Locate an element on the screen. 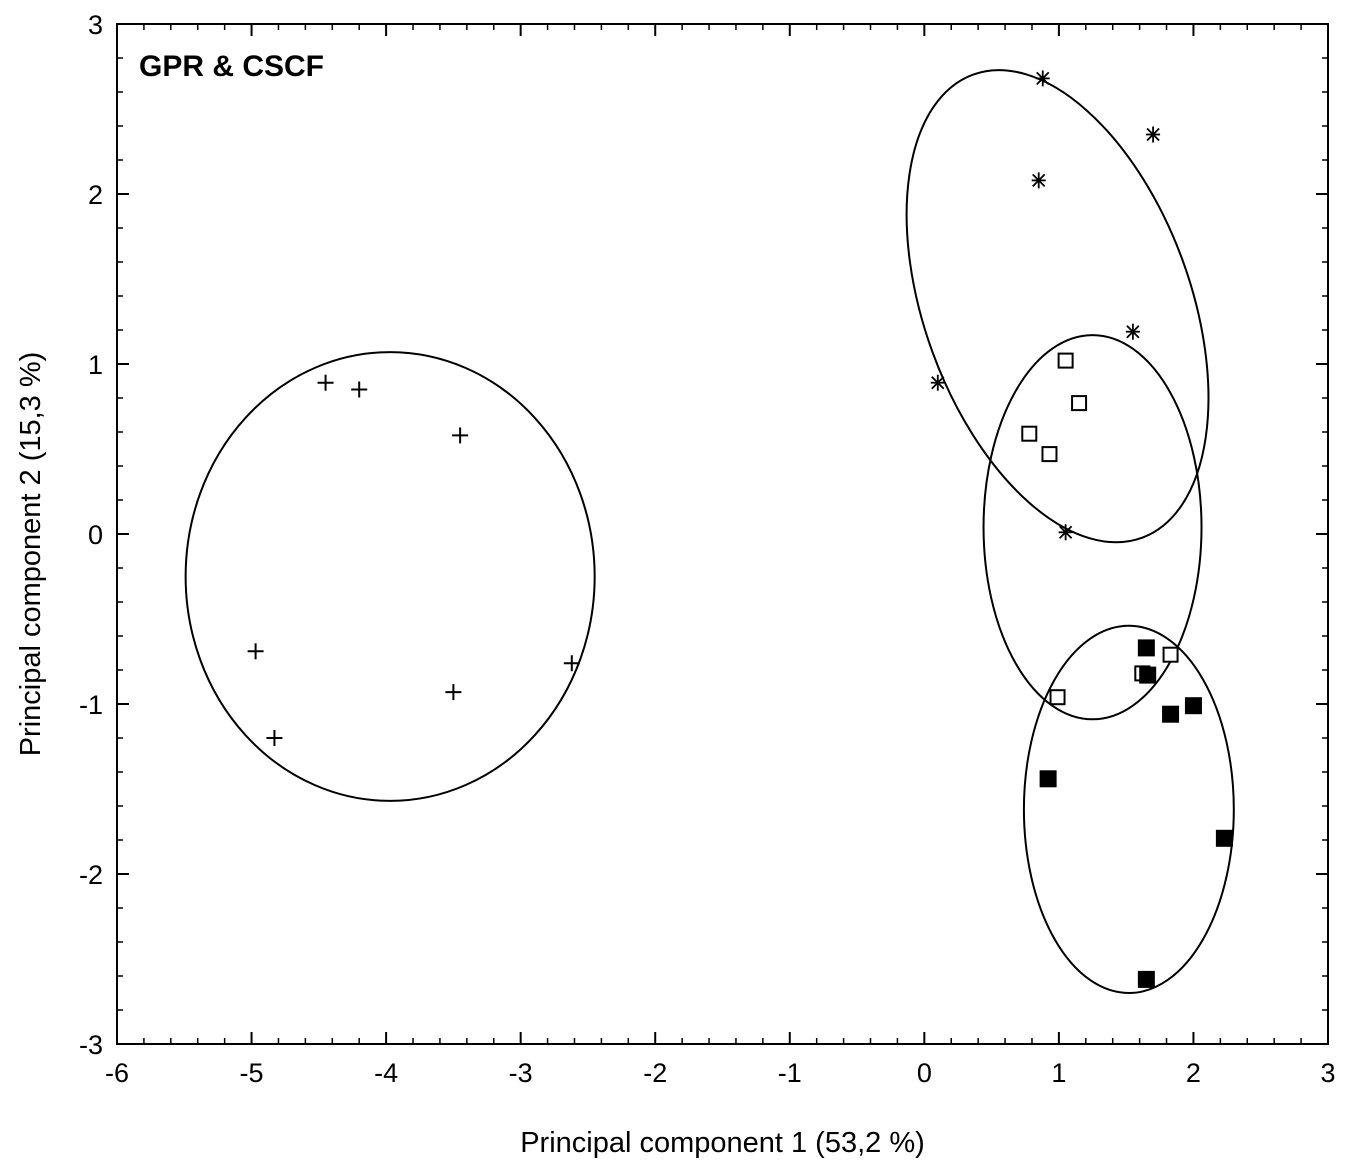 This screenshot has width=1353, height=1167. y-tick-label: -2 is located at coordinates (91, 875).